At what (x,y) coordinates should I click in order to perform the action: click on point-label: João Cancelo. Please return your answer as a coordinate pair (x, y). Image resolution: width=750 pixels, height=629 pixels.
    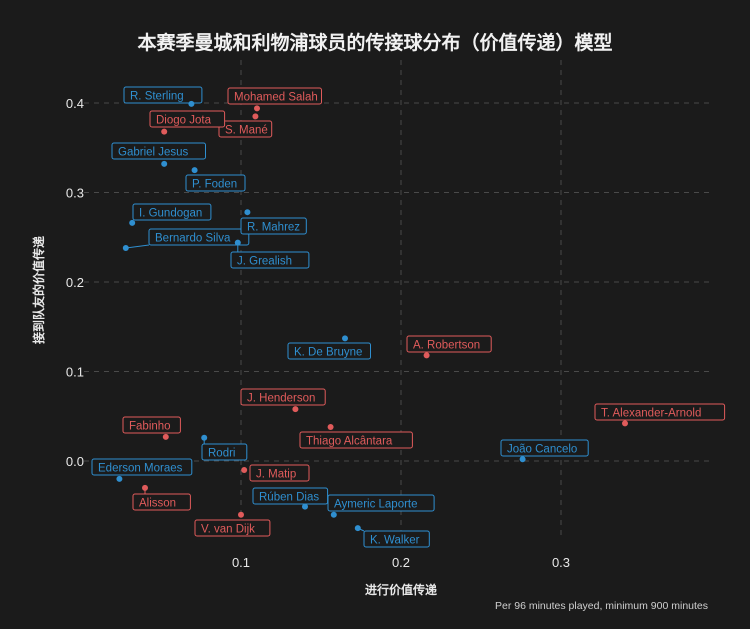
    Looking at the image, I should click on (542, 450).